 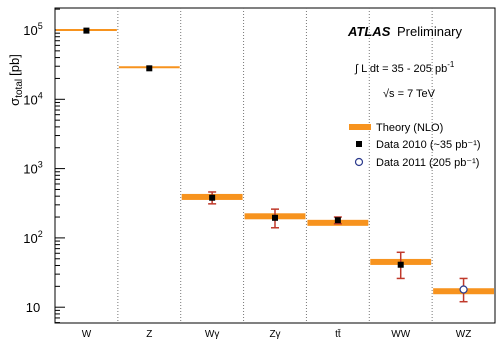 What do you see at coordinates (19, 88) in the screenshot?
I see `y-axis-label-sub: total` at bounding box center [19, 88].